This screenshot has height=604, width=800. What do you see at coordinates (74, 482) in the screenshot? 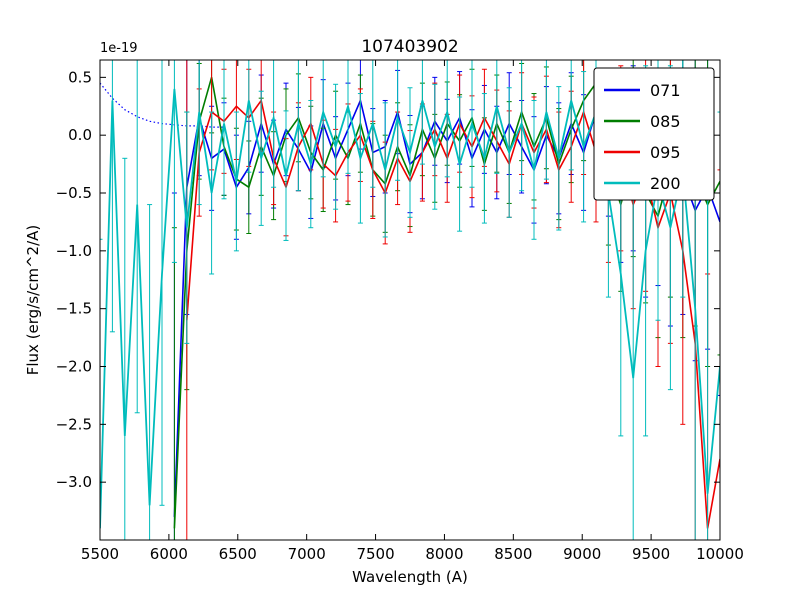
I see `y-tick-label: −3.0` at bounding box center [74, 482].